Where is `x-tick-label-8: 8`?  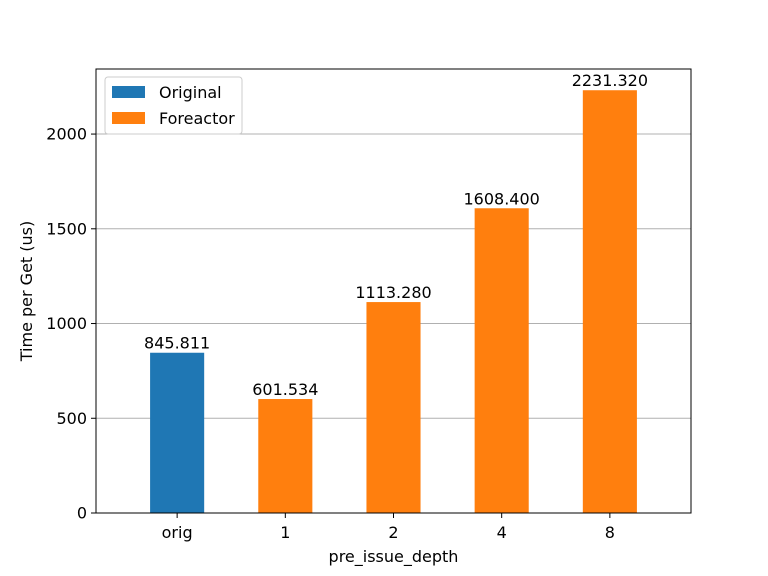 x-tick-label-8: 8 is located at coordinates (610, 532).